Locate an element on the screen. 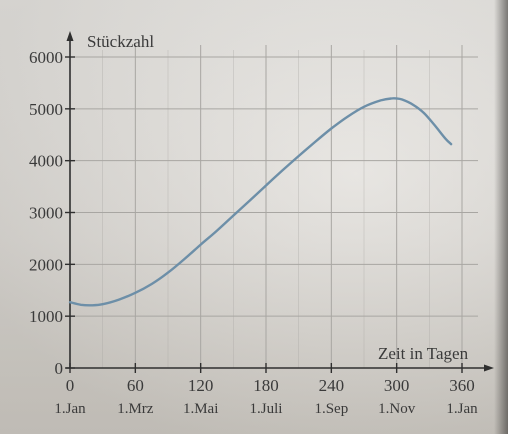 This screenshot has height=434, width=508. x-tick-label: 120 is located at coordinates (201, 385).